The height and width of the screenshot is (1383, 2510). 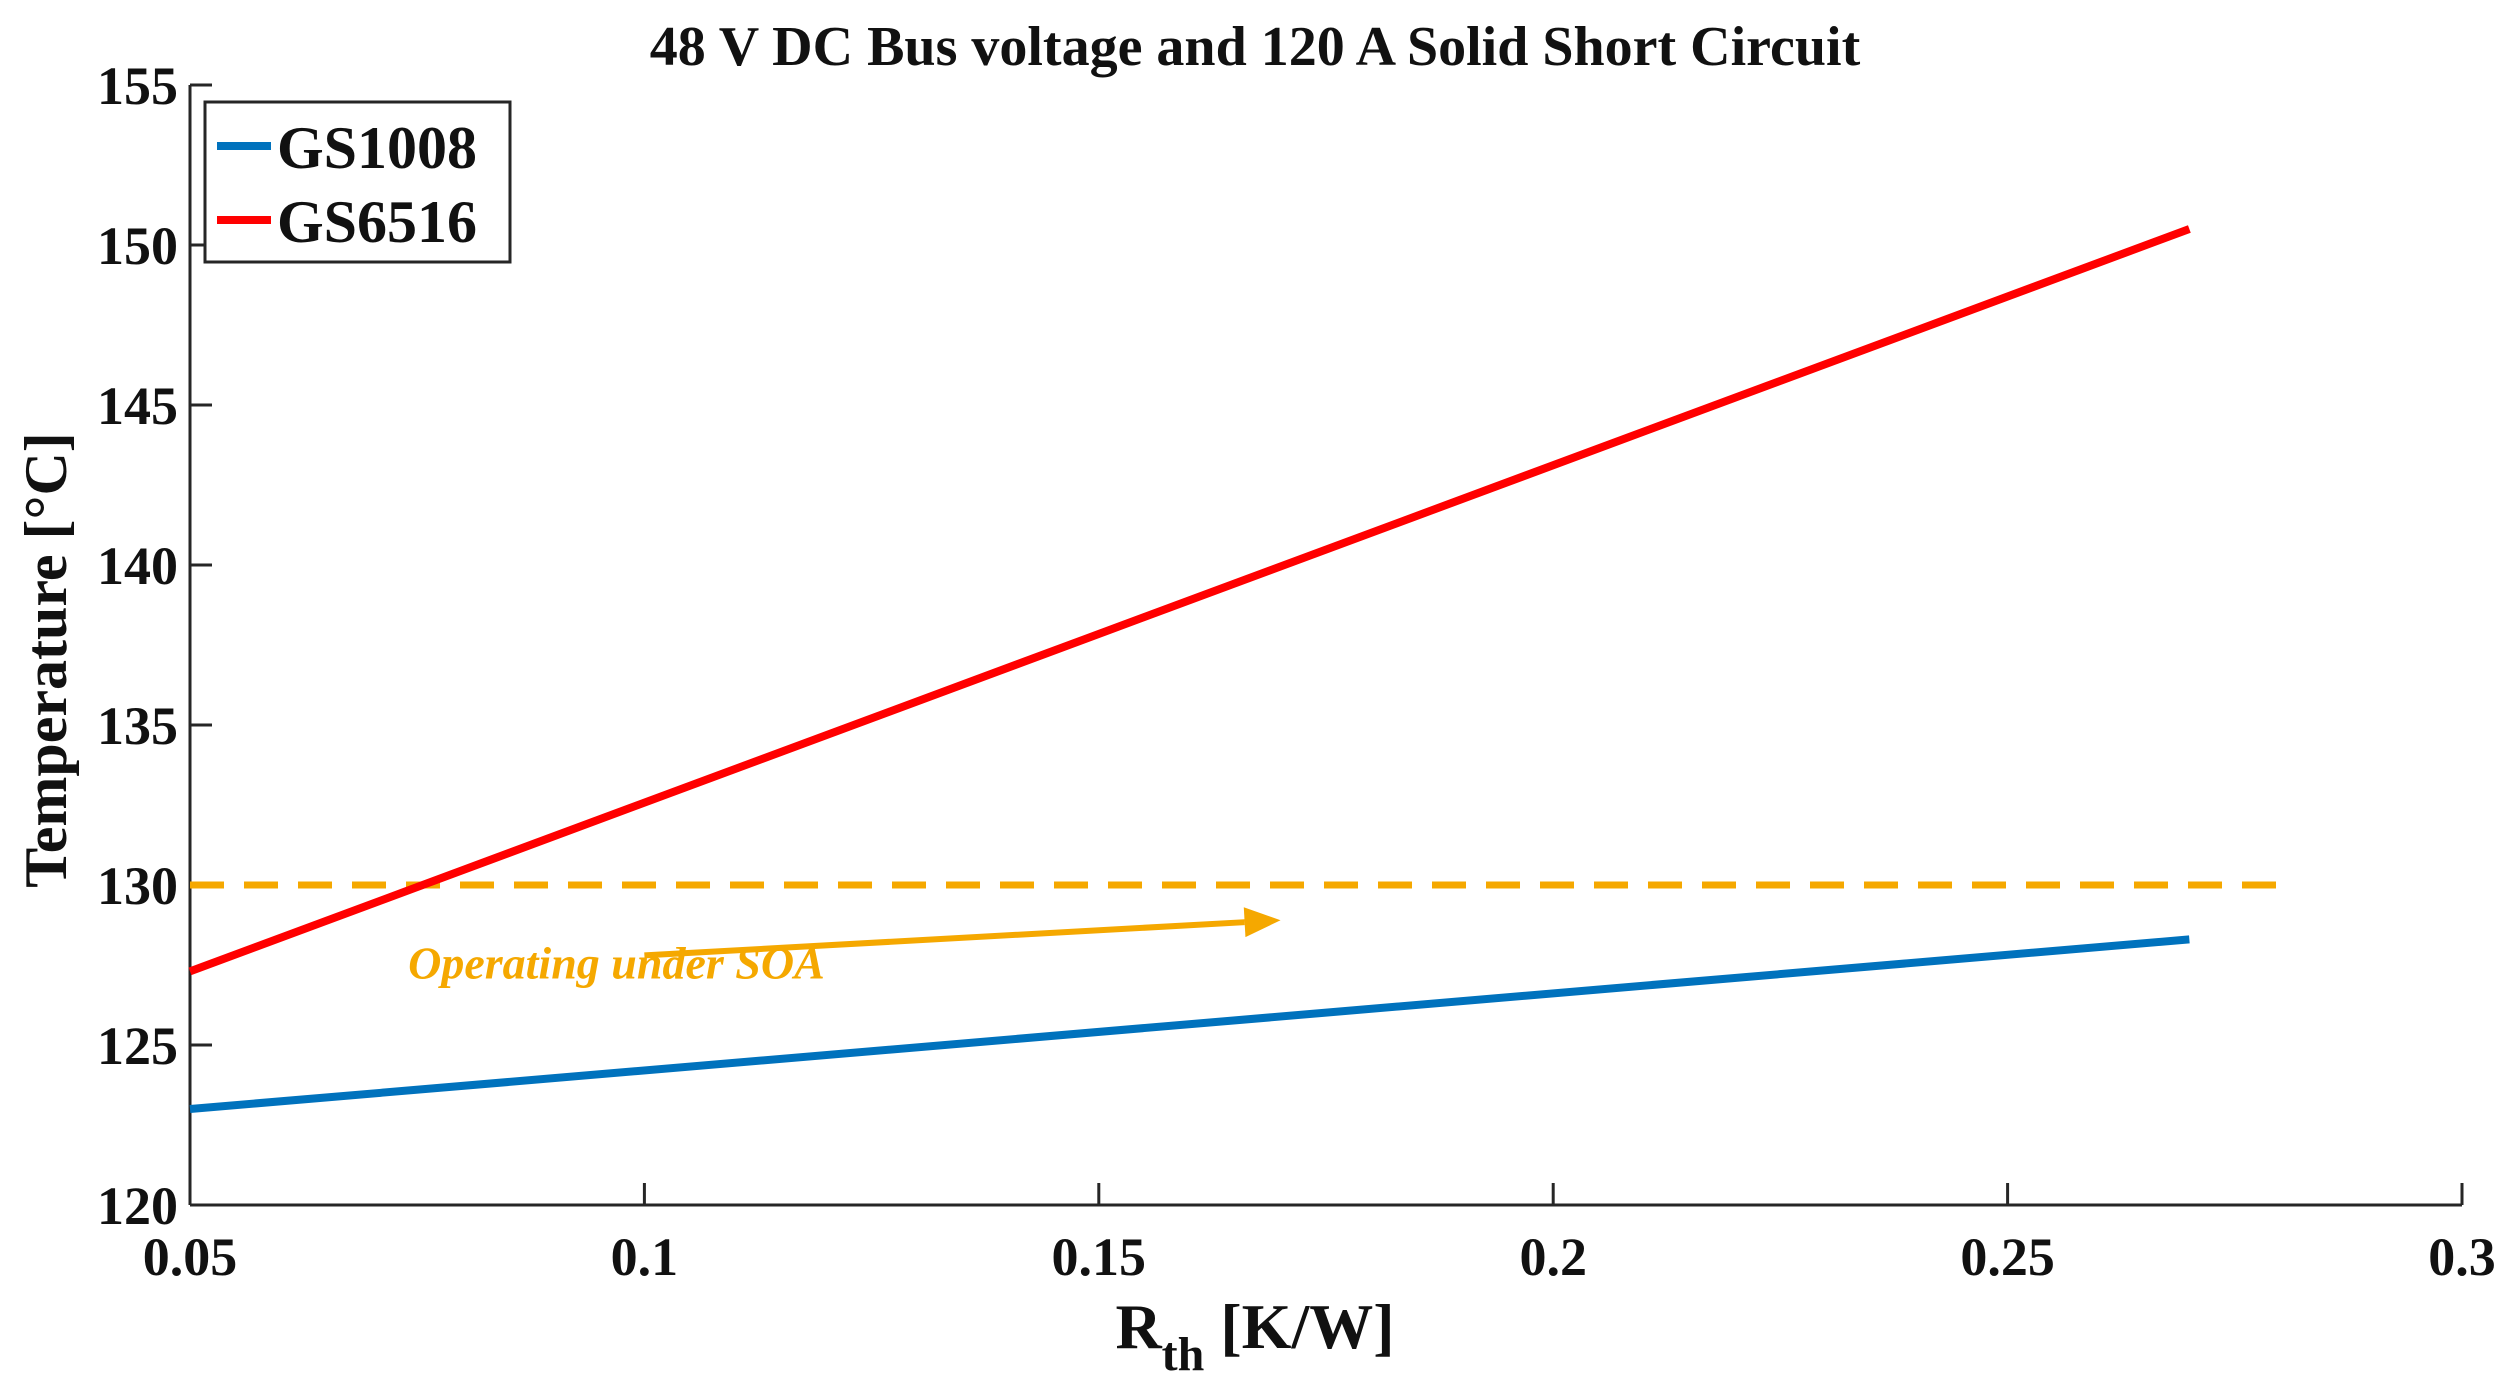 What do you see at coordinates (616, 963) in the screenshot?
I see `annotation-text: Operating under SOA` at bounding box center [616, 963].